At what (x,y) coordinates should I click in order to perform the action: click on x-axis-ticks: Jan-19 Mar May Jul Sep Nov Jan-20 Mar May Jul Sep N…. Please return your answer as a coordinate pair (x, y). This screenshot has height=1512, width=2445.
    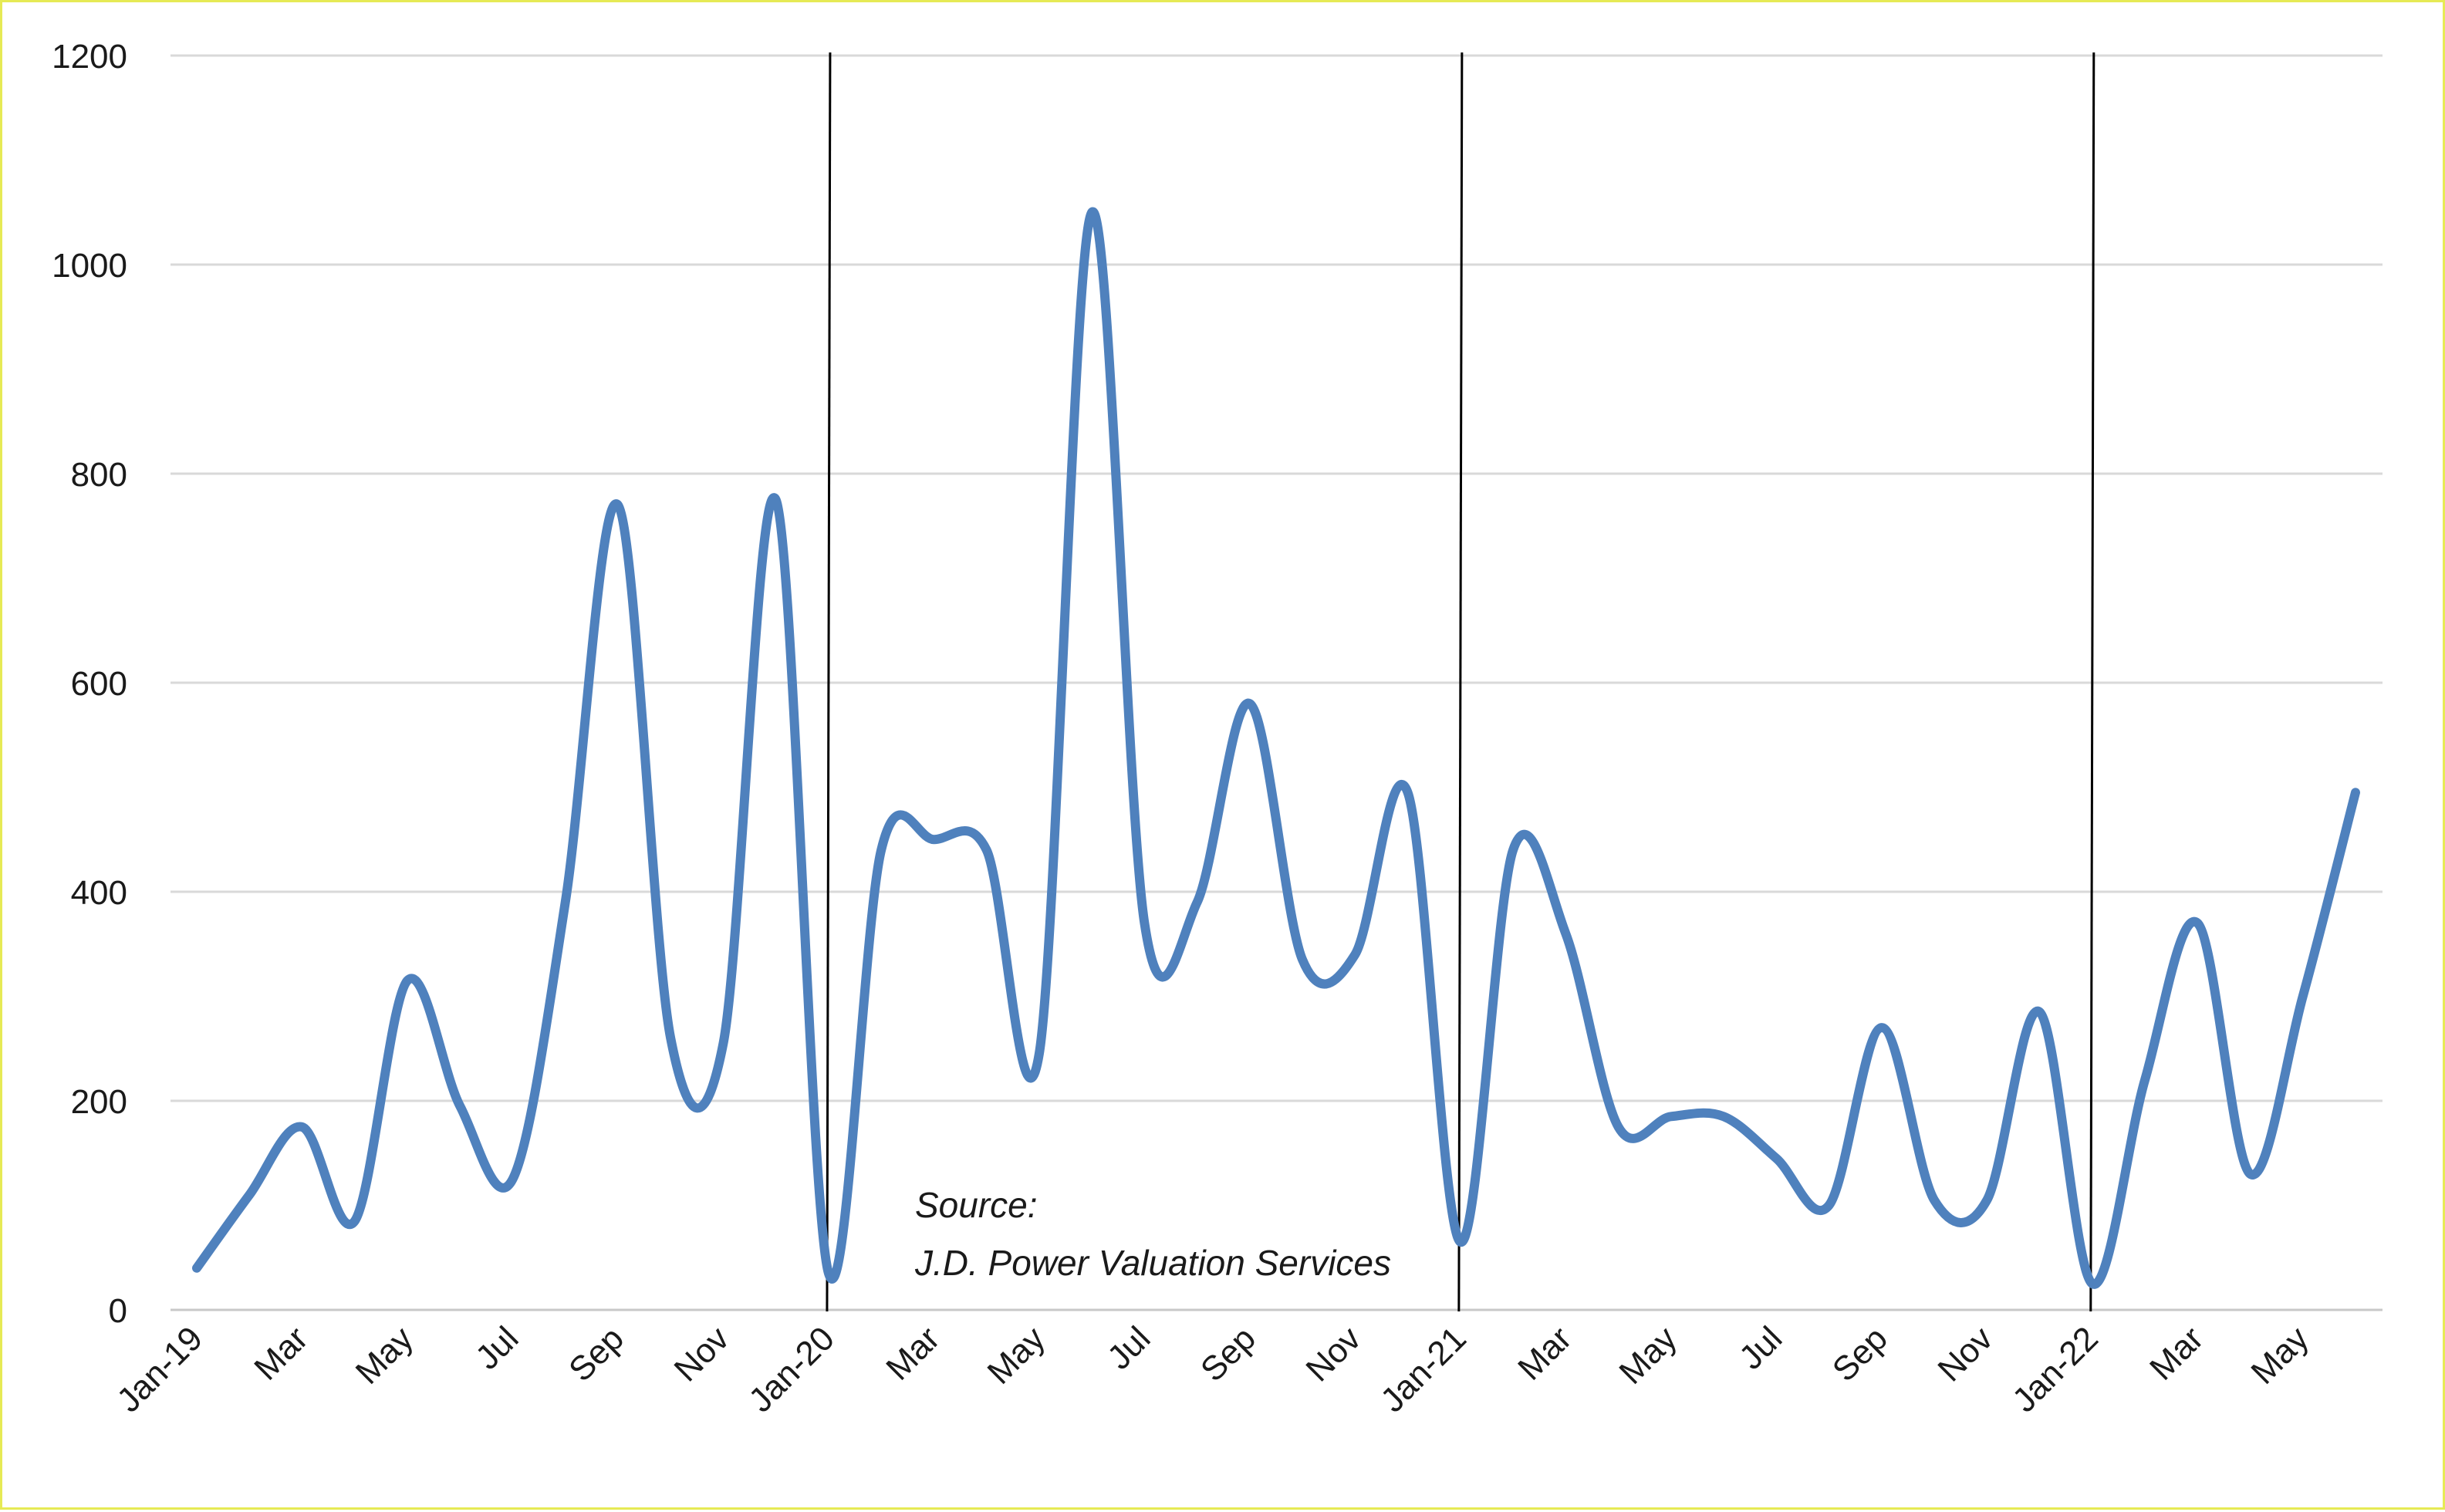
    Looking at the image, I should click on (1213, 1369).